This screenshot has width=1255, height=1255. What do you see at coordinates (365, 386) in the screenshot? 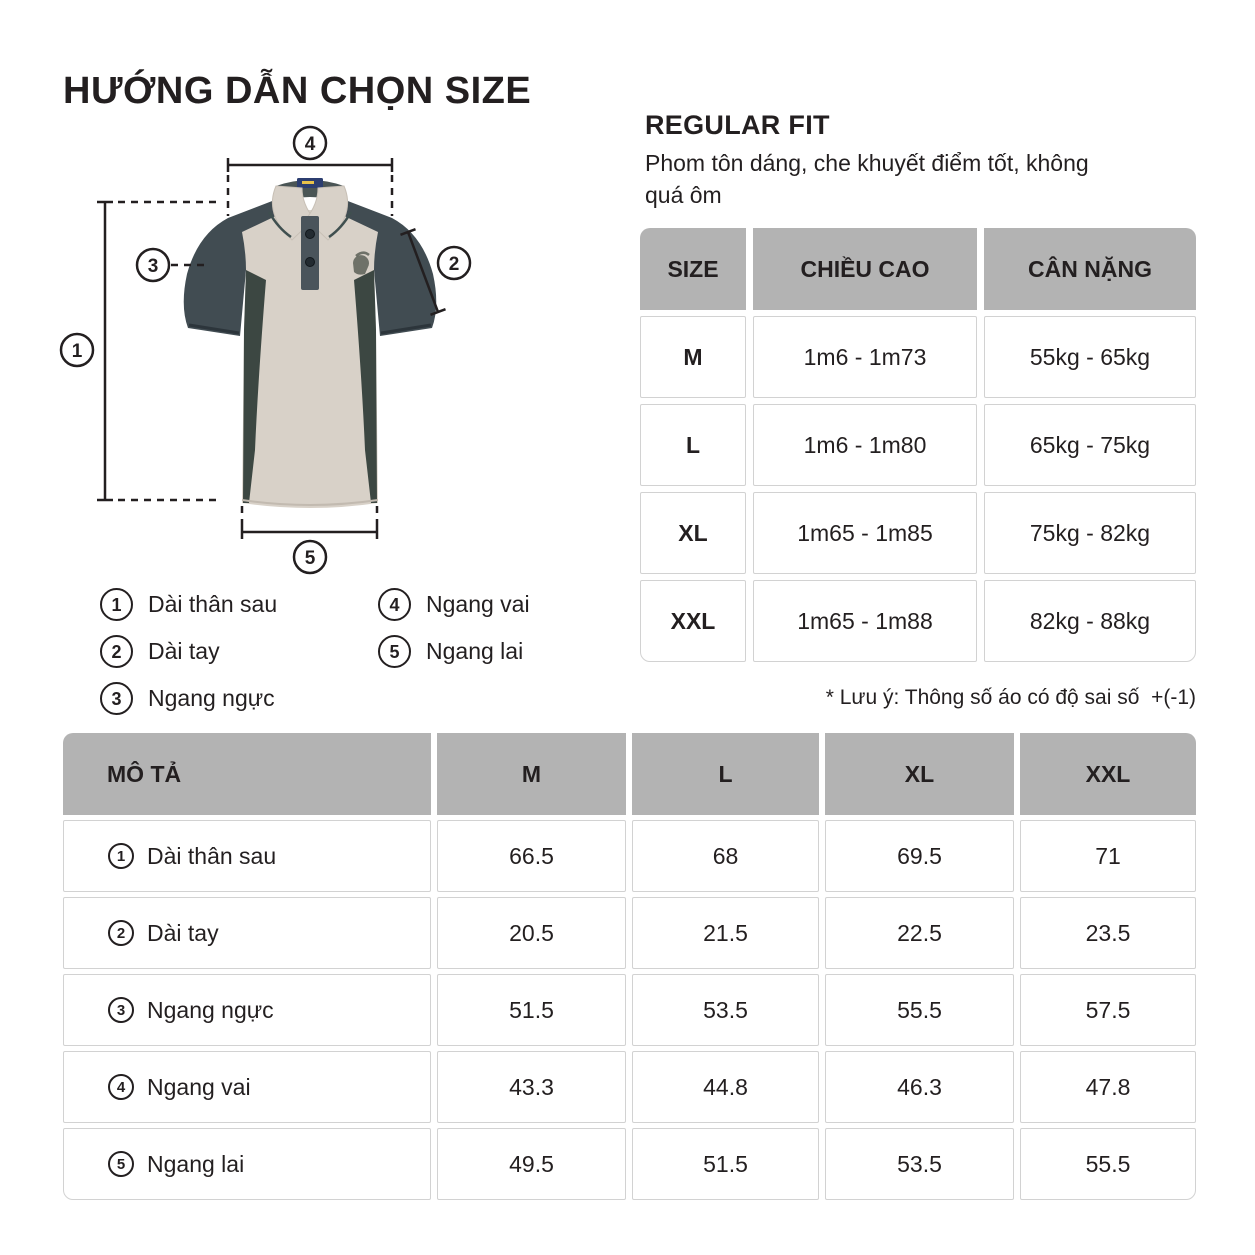
I see `right-side-panel` at bounding box center [365, 386].